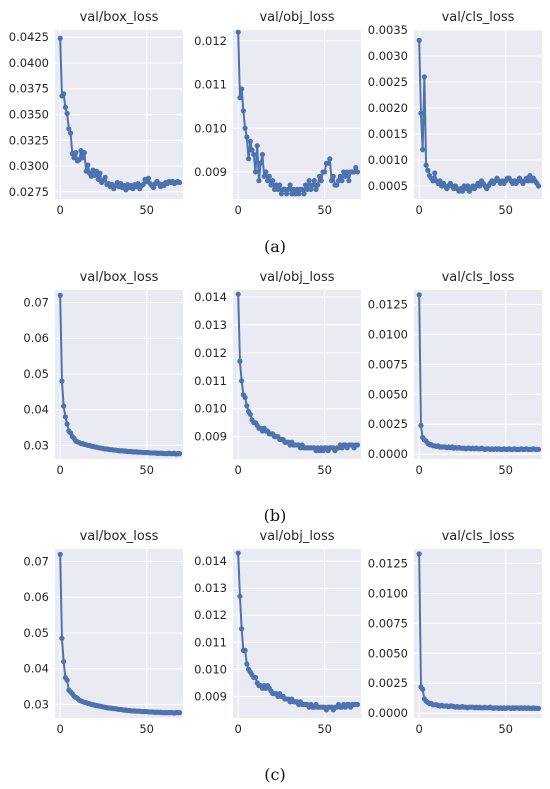  What do you see at coordinates (210, 297) in the screenshot?
I see `y-tick-label: 0.014` at bounding box center [210, 297].